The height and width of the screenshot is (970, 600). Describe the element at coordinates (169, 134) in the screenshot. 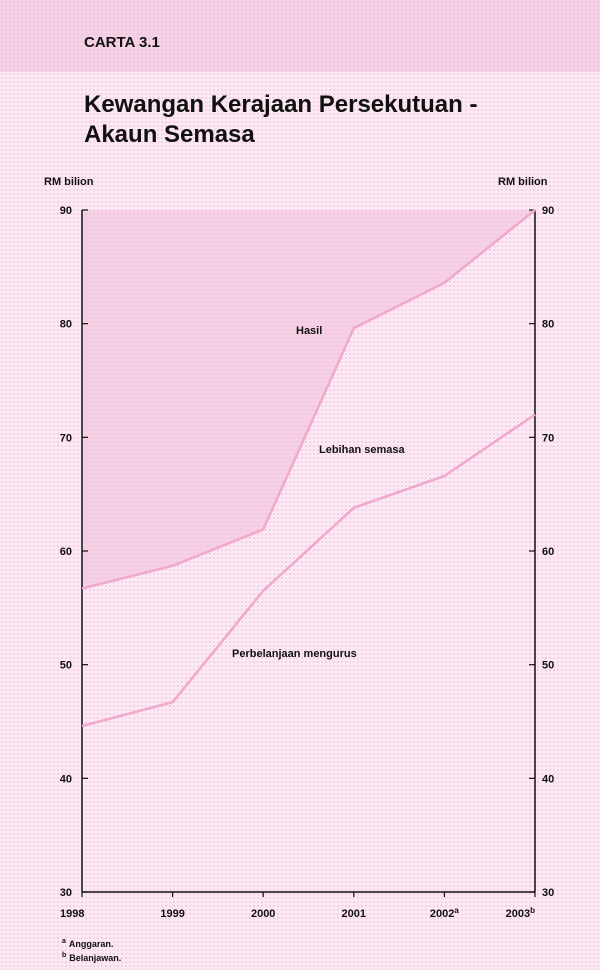

I see `chart-title-line2: Akaun Semasa` at that location.